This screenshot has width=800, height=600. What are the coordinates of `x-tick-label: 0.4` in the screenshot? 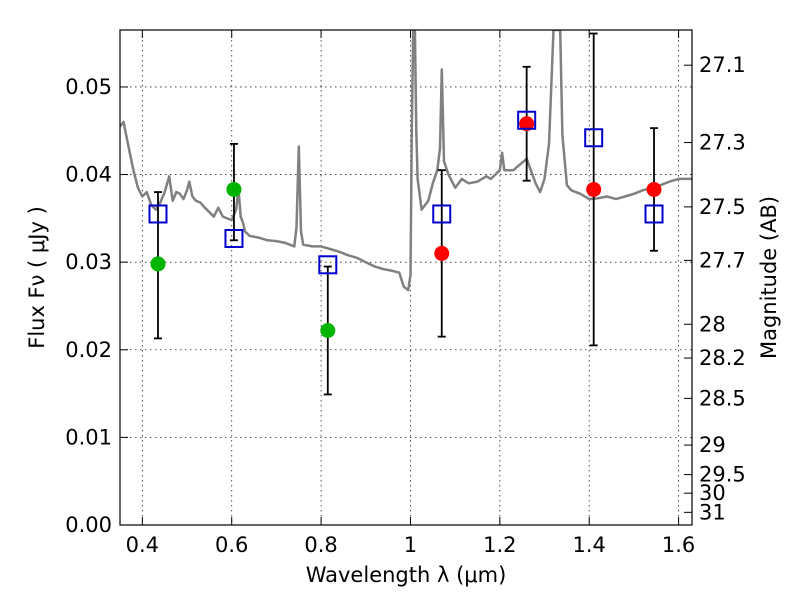 It's located at (142, 545).